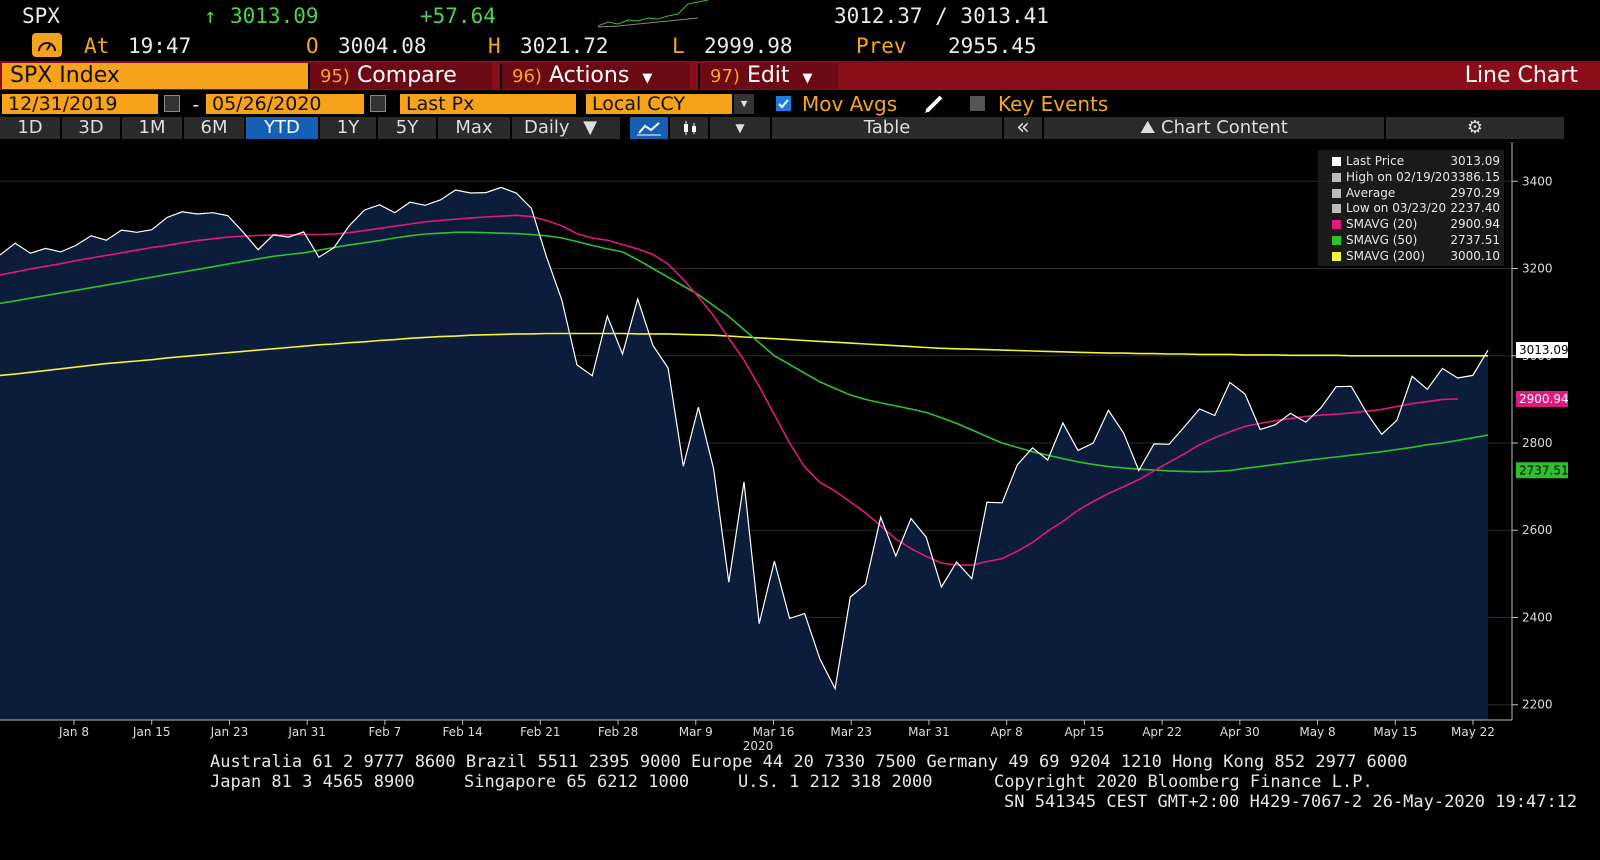 The image size is (1600, 860). I want to click on sparkline-icon, so click(653, 14).